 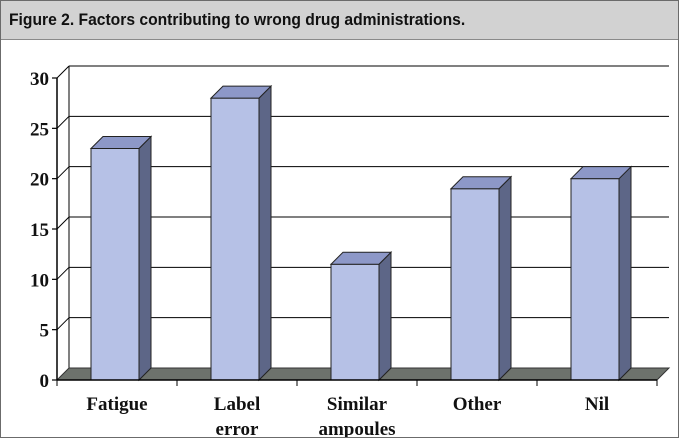 What do you see at coordinates (237, 428) in the screenshot?
I see `x-category-label: error` at bounding box center [237, 428].